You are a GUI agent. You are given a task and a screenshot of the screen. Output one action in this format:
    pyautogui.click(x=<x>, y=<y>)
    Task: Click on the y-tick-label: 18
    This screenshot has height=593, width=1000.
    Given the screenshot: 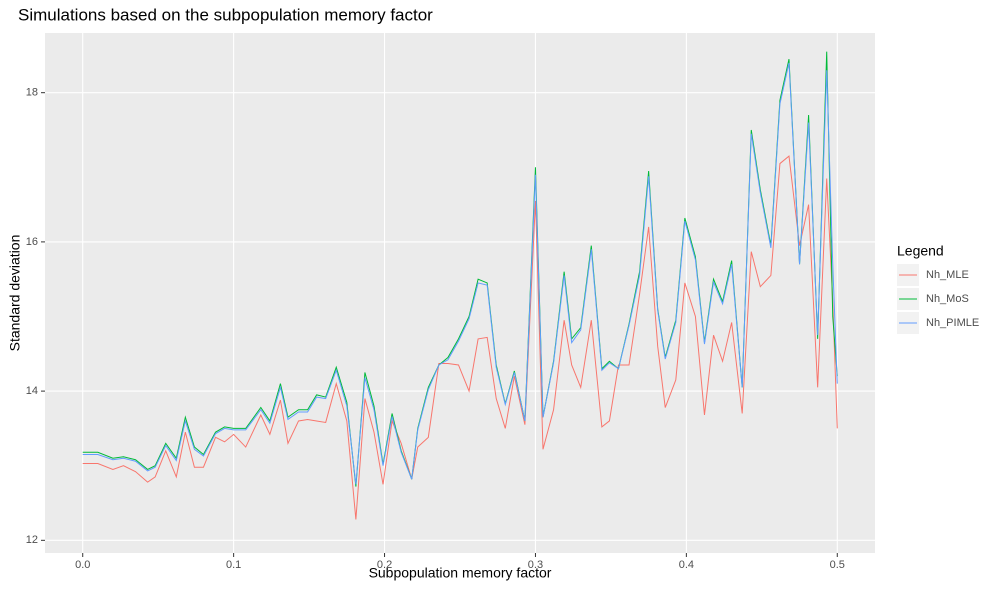 What is the action you would take?
    pyautogui.click(x=32, y=93)
    